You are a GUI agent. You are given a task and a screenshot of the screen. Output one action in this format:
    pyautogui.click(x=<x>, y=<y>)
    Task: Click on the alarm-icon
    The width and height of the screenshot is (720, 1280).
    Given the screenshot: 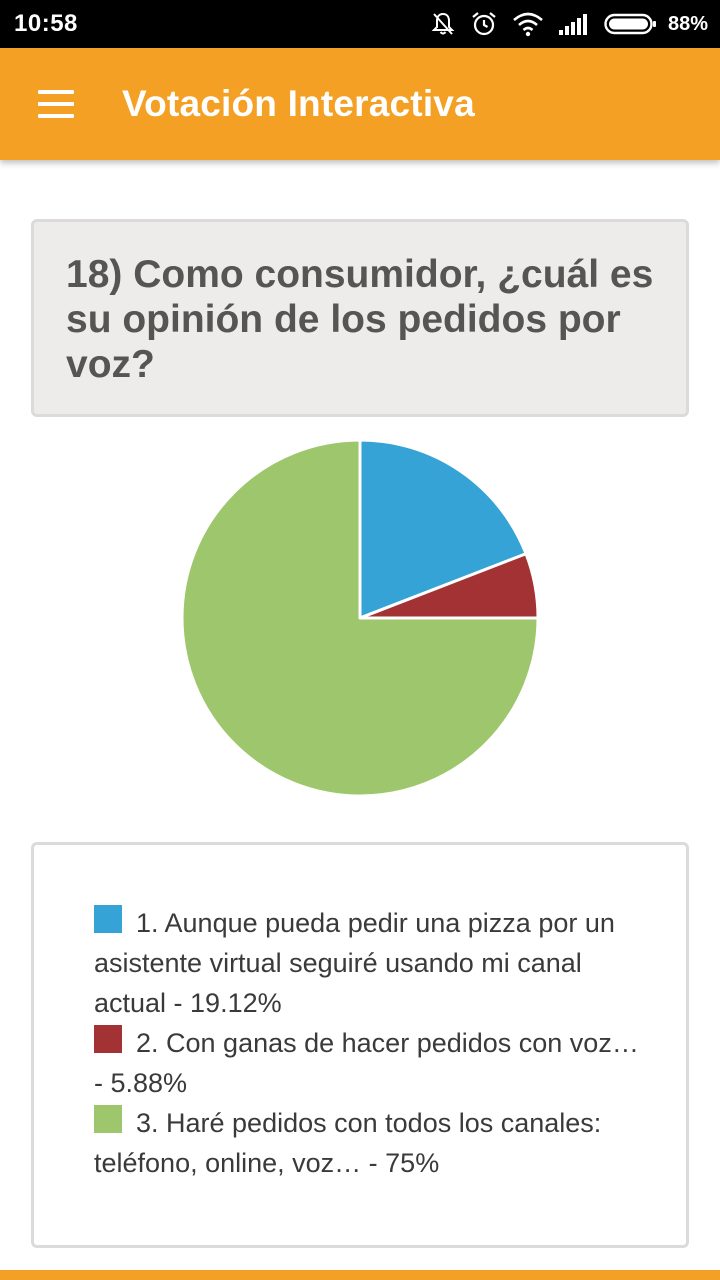 What is the action you would take?
    pyautogui.click(x=484, y=24)
    